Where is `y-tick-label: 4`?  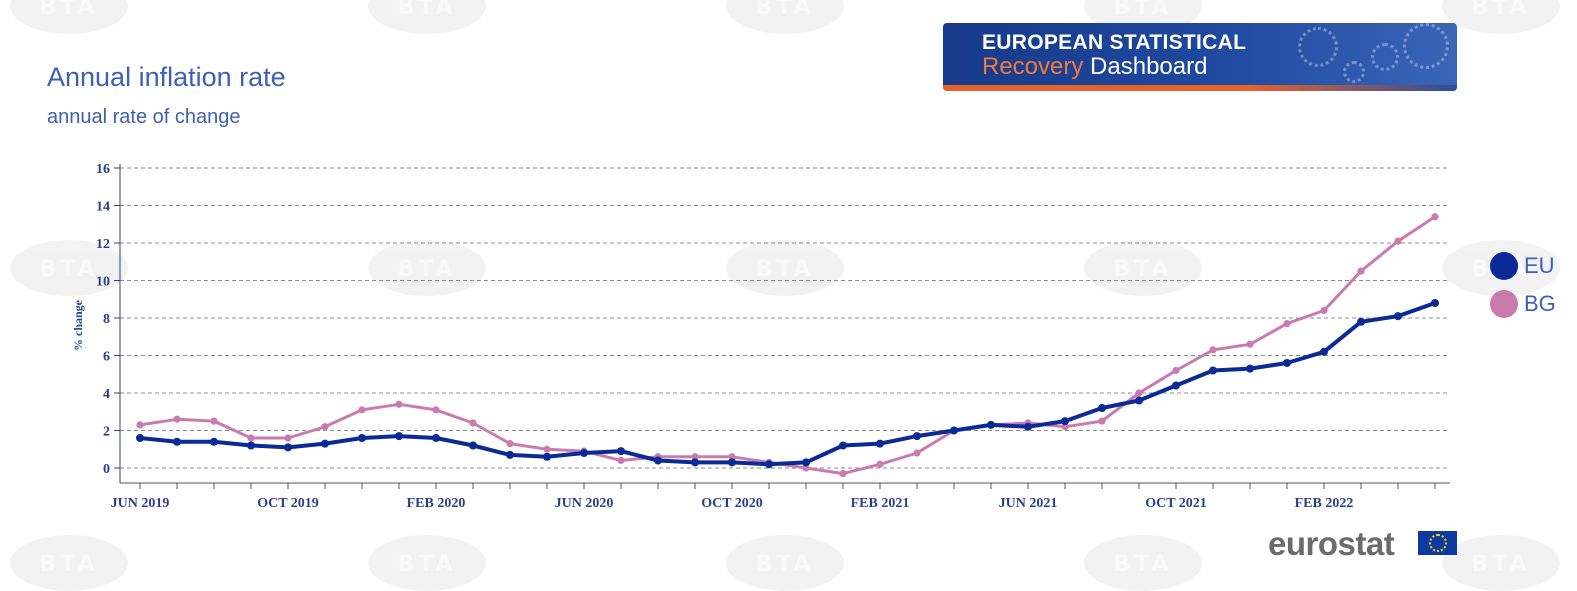
y-tick-label: 4 is located at coordinates (106, 394).